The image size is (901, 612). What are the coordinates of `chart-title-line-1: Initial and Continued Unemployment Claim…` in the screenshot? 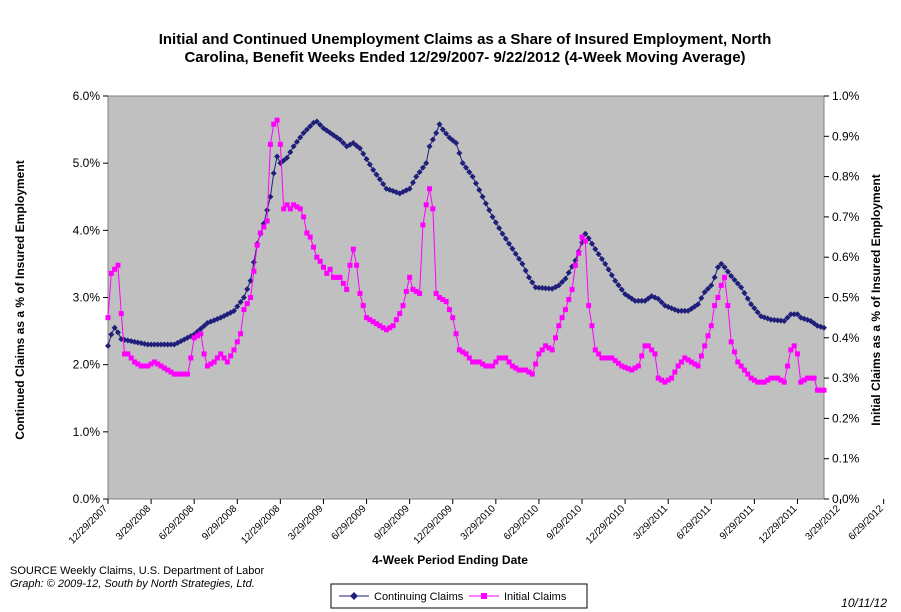 It's located at (465, 39).